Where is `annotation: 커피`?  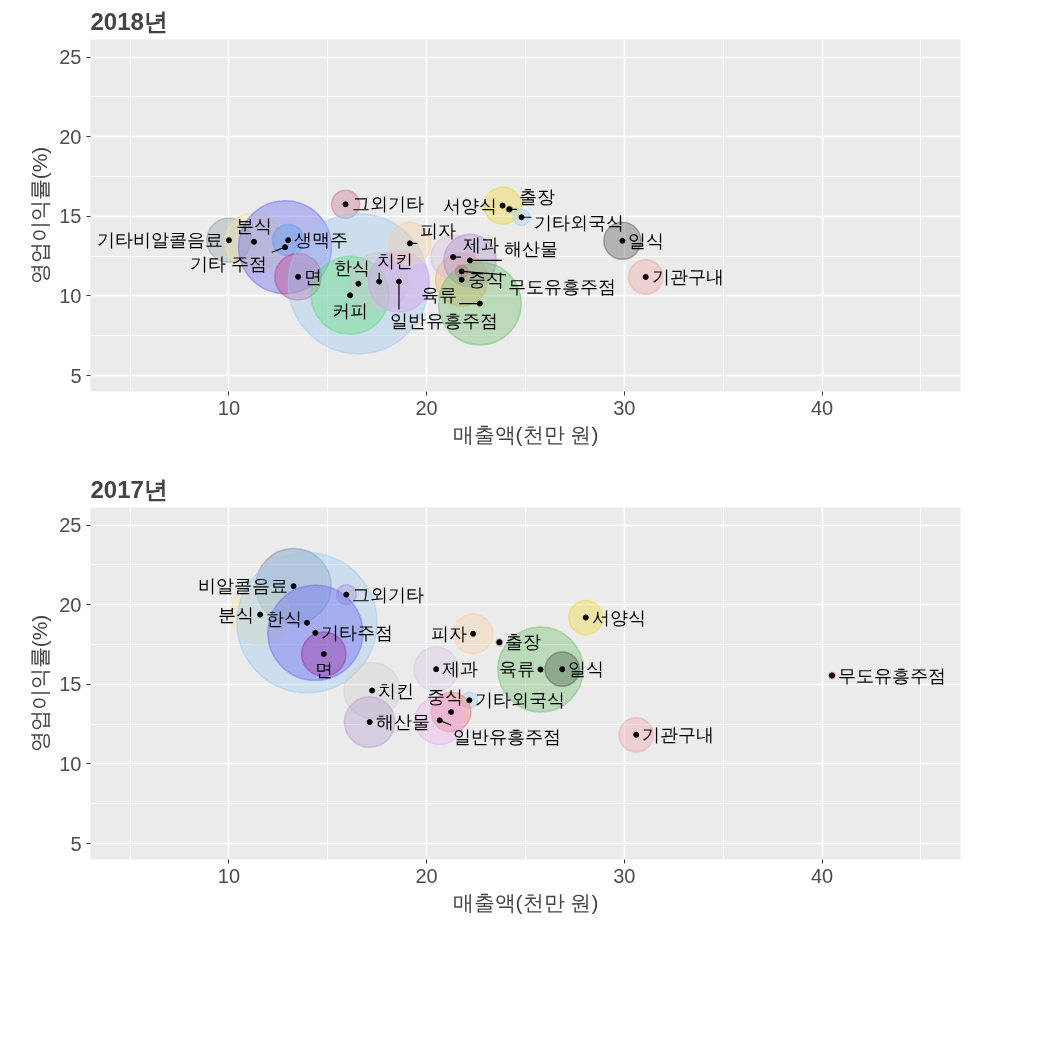
annotation: 커피 is located at coordinates (350, 311).